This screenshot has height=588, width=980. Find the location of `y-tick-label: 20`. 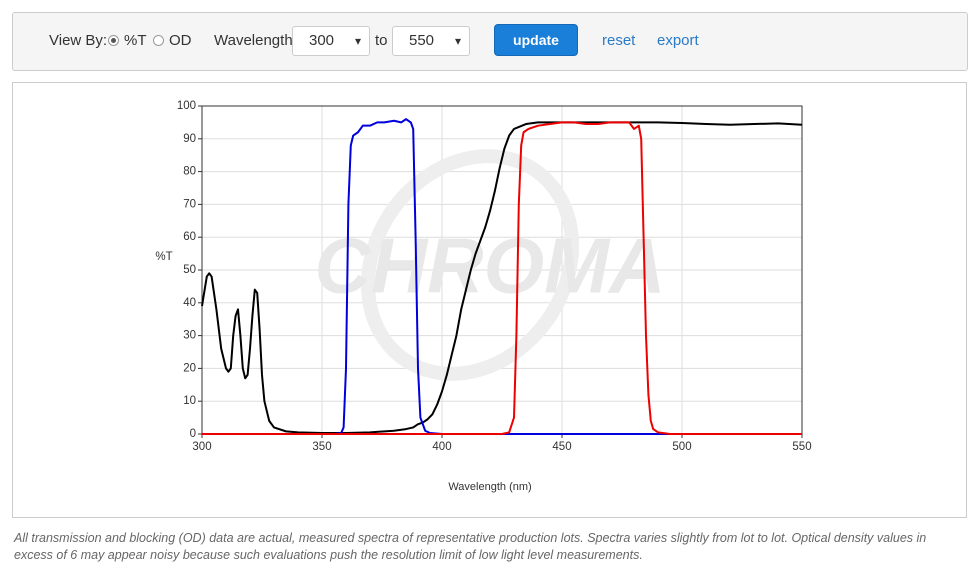

y-tick-label: 20 is located at coordinates (189, 368).